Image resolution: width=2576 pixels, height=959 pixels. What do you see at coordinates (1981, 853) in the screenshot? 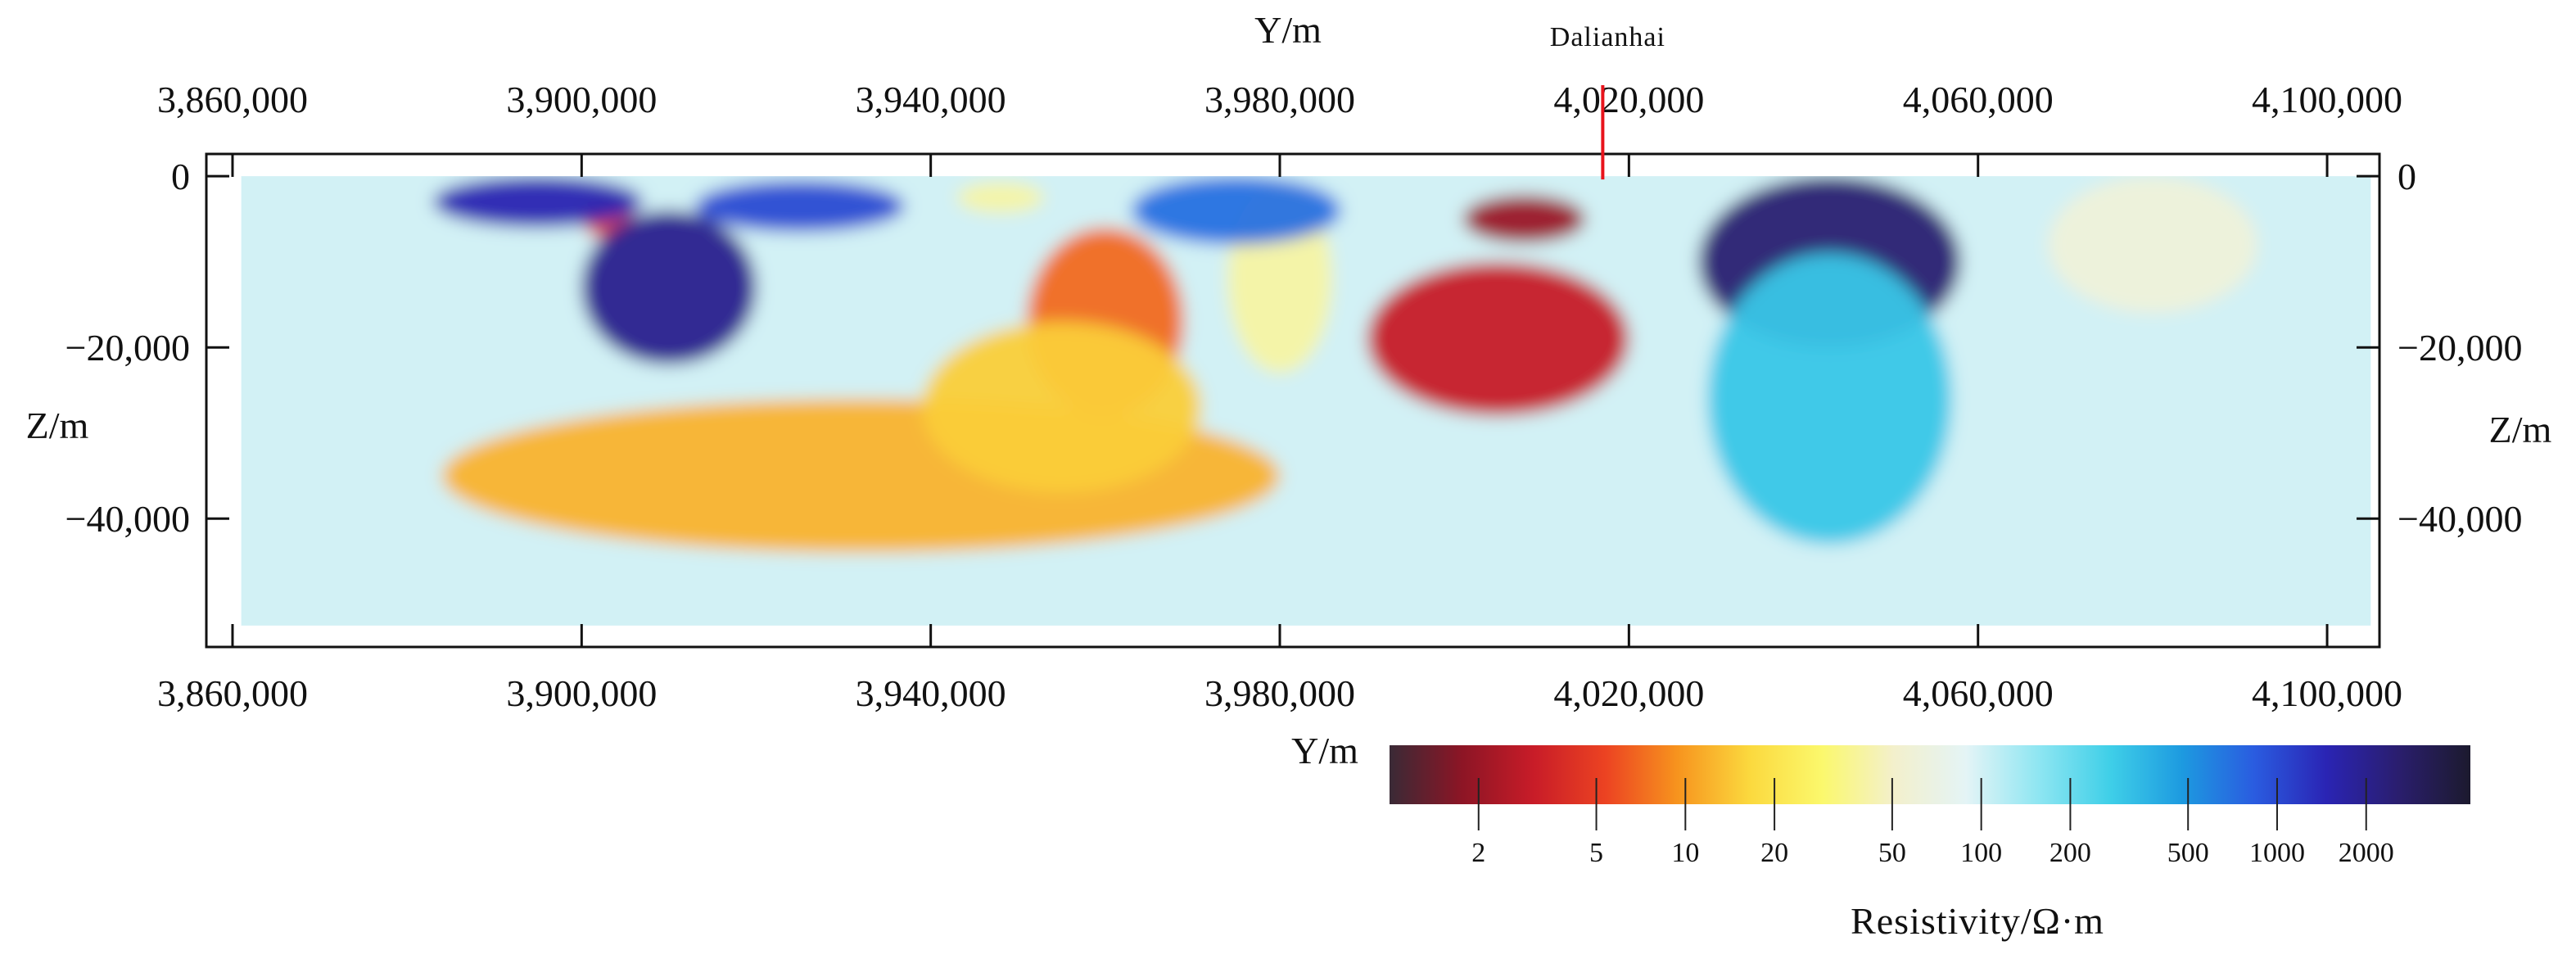
I see `colorbar-tick-label: 100` at bounding box center [1981, 853].